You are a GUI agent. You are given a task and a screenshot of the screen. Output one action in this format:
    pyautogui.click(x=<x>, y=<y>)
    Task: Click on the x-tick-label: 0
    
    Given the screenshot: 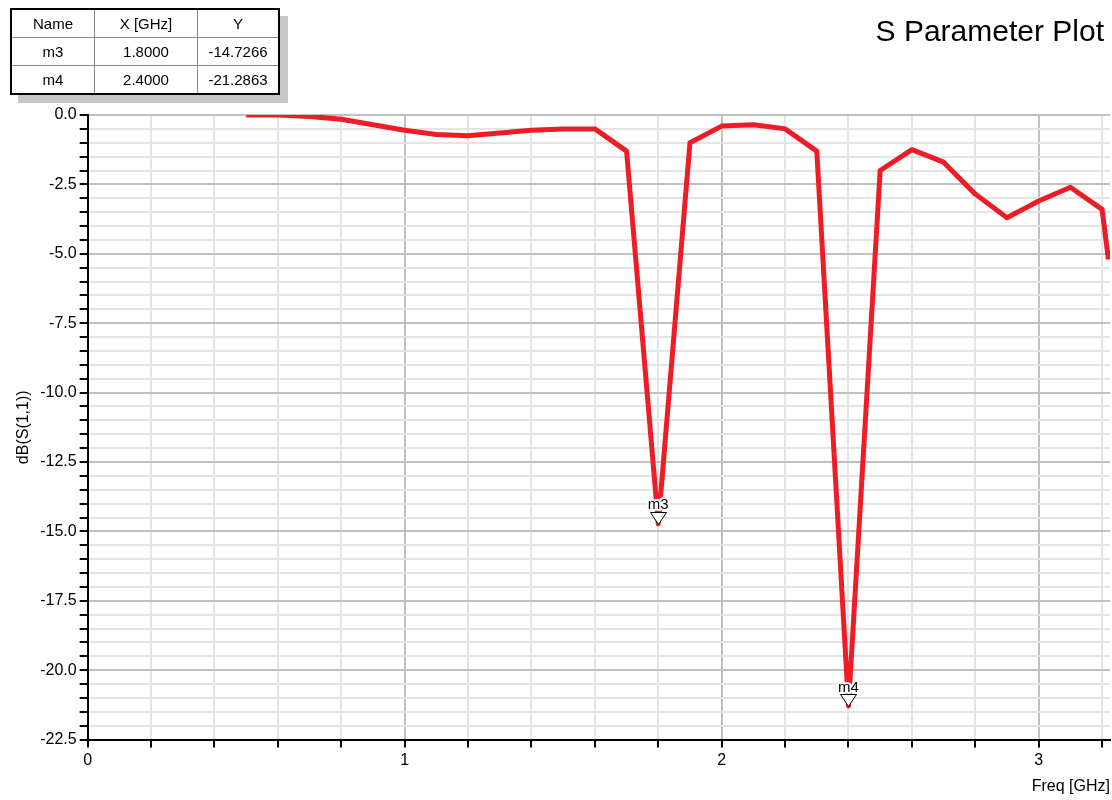 What is the action you would take?
    pyautogui.click(x=88, y=759)
    